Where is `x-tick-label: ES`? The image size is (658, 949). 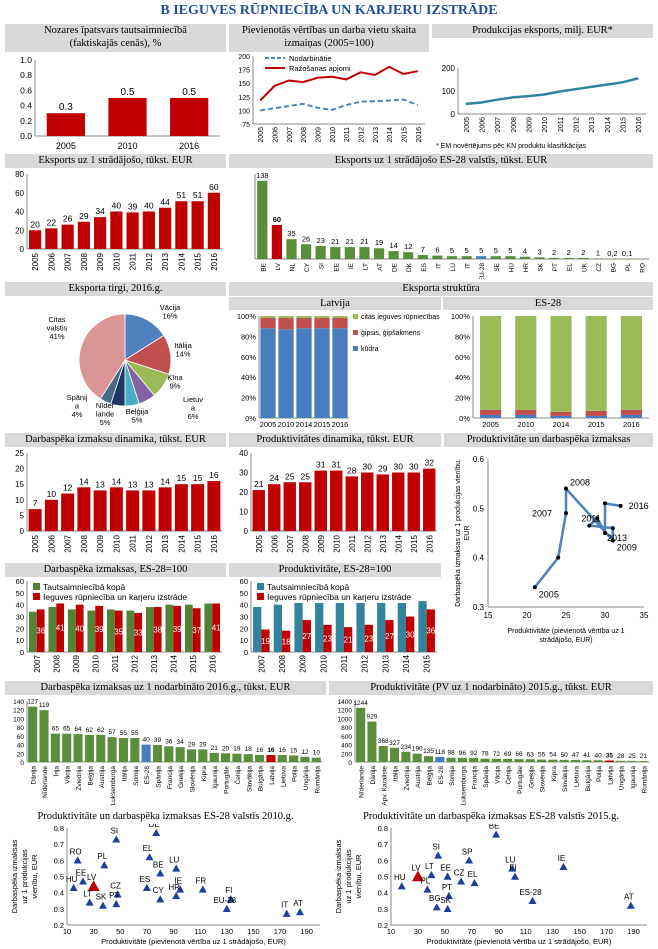
x-tick-label: ES is located at coordinates (424, 266).